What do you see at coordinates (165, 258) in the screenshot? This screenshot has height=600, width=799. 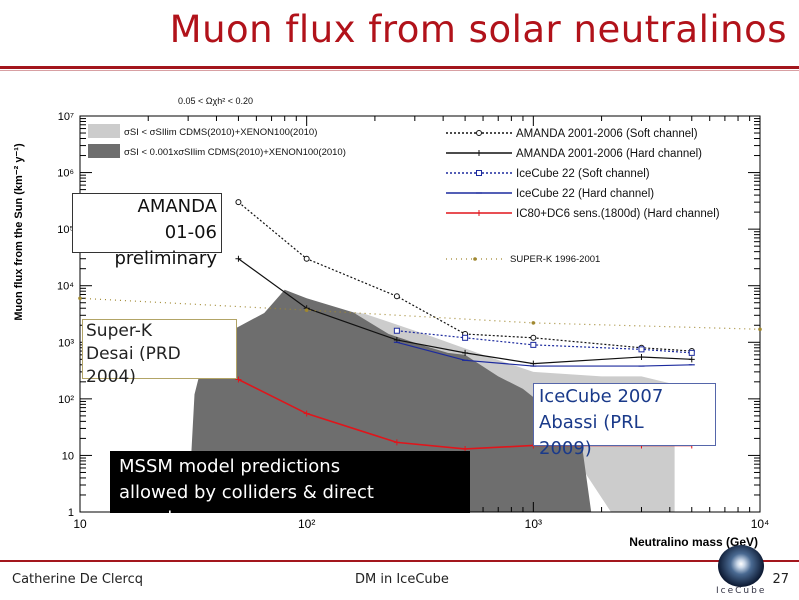 I see `amanda-line-3: preliminary` at bounding box center [165, 258].